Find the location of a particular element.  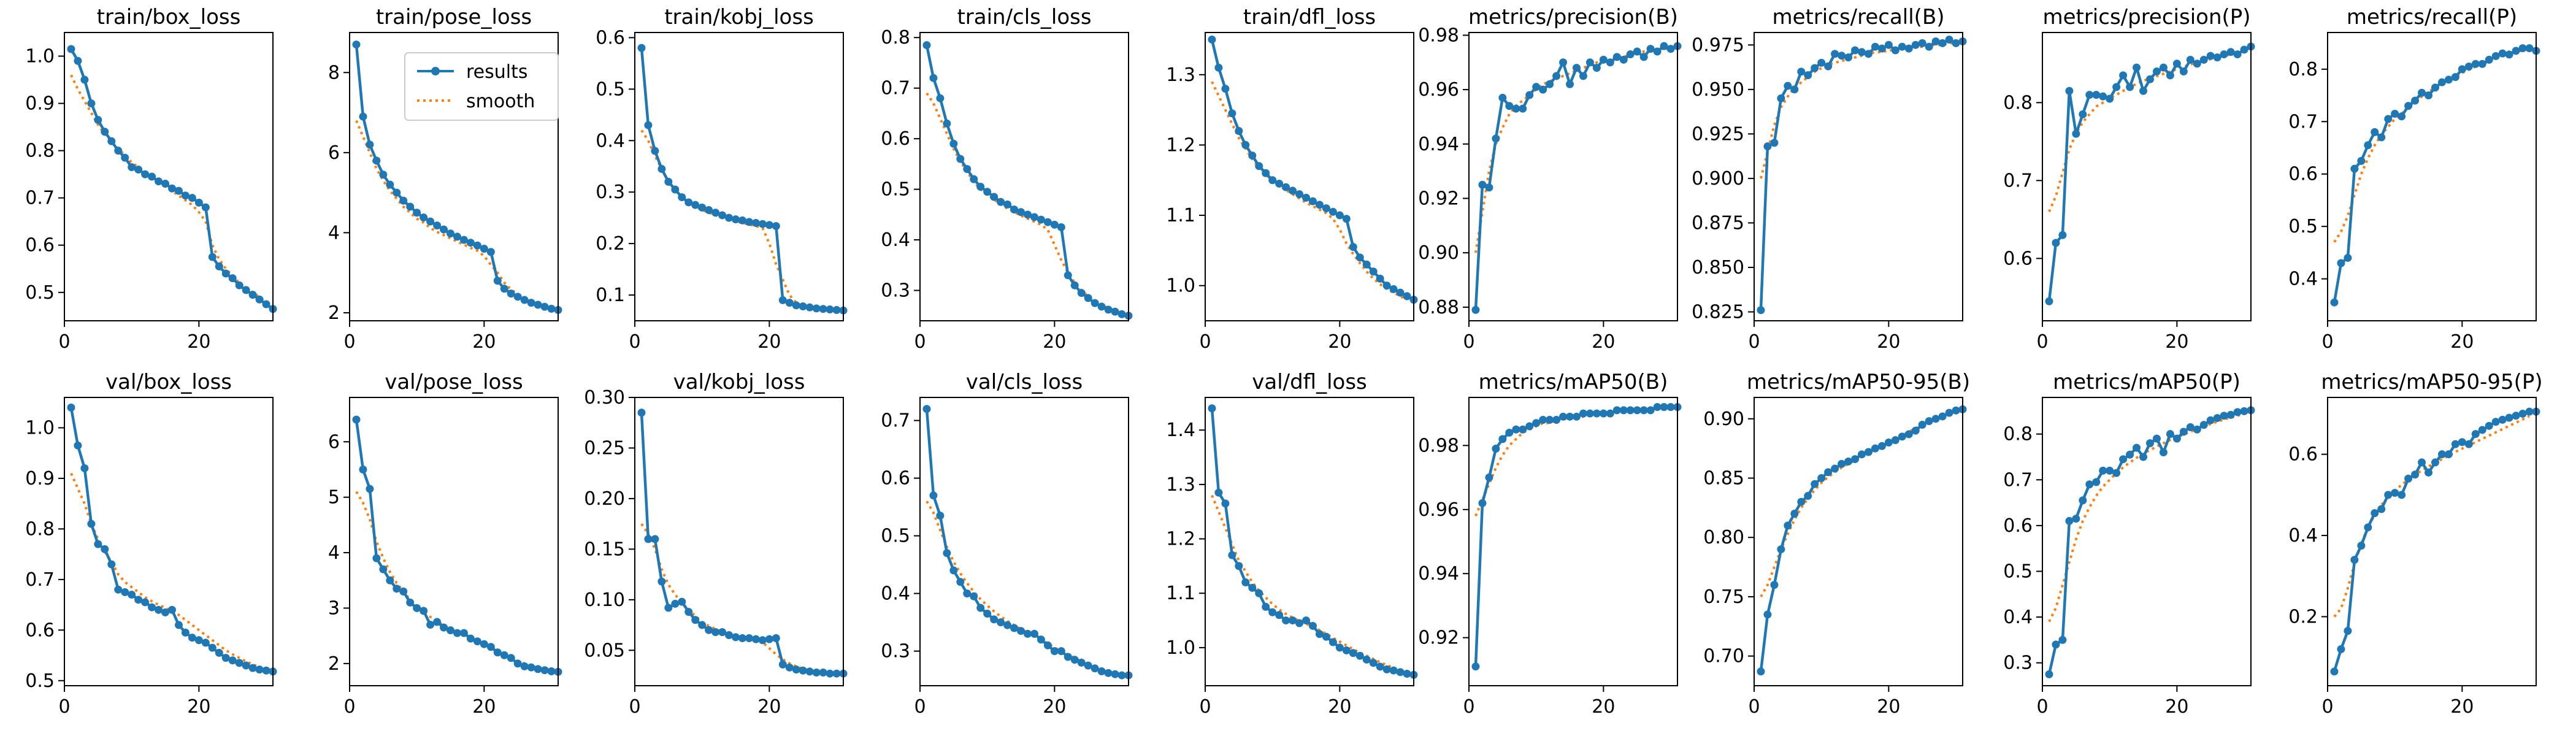

panel-9: val/box_loss 0 20 0.5 0.6 0.7 0.8 0.9 1.0 is located at coordinates (151, 544).